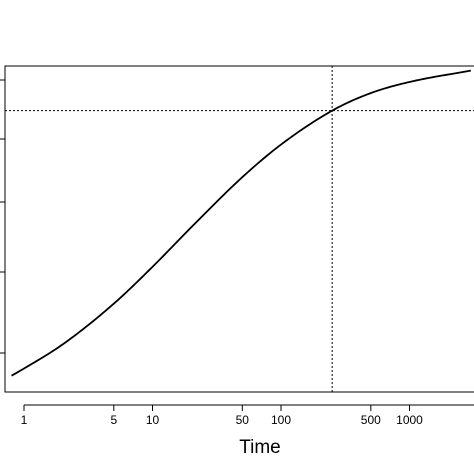 Image resolution: width=474 pixels, height=474 pixels. I want to click on x-tick-label: 1000, so click(409, 420).